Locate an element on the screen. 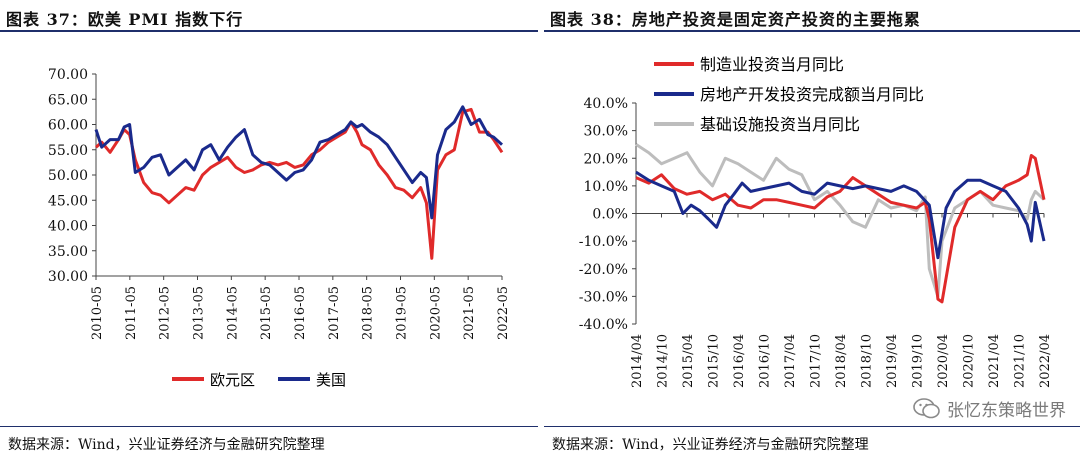 Image resolution: width=1080 pixels, height=462 pixels. watermark-text: 张忆东策略世界 is located at coordinates (1006, 411).